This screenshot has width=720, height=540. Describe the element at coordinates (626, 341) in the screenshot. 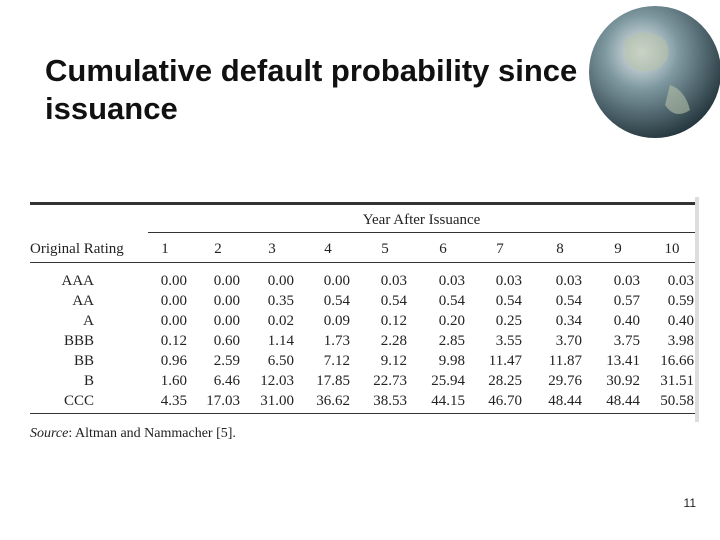

I see `cell: 3.75` at that location.